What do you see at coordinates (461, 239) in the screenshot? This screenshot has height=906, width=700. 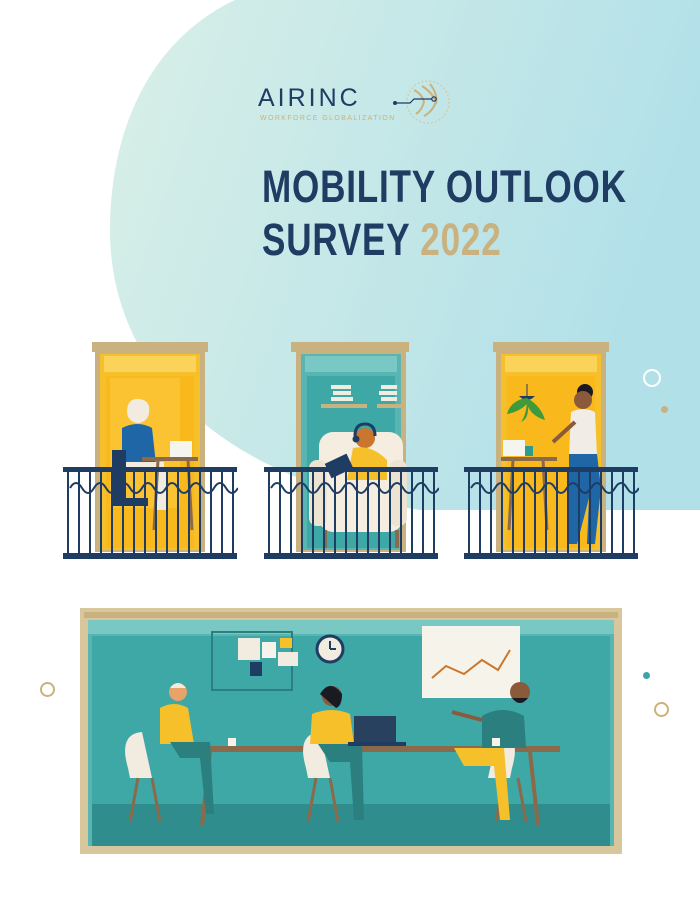 I see `title-year: 2022` at bounding box center [461, 239].